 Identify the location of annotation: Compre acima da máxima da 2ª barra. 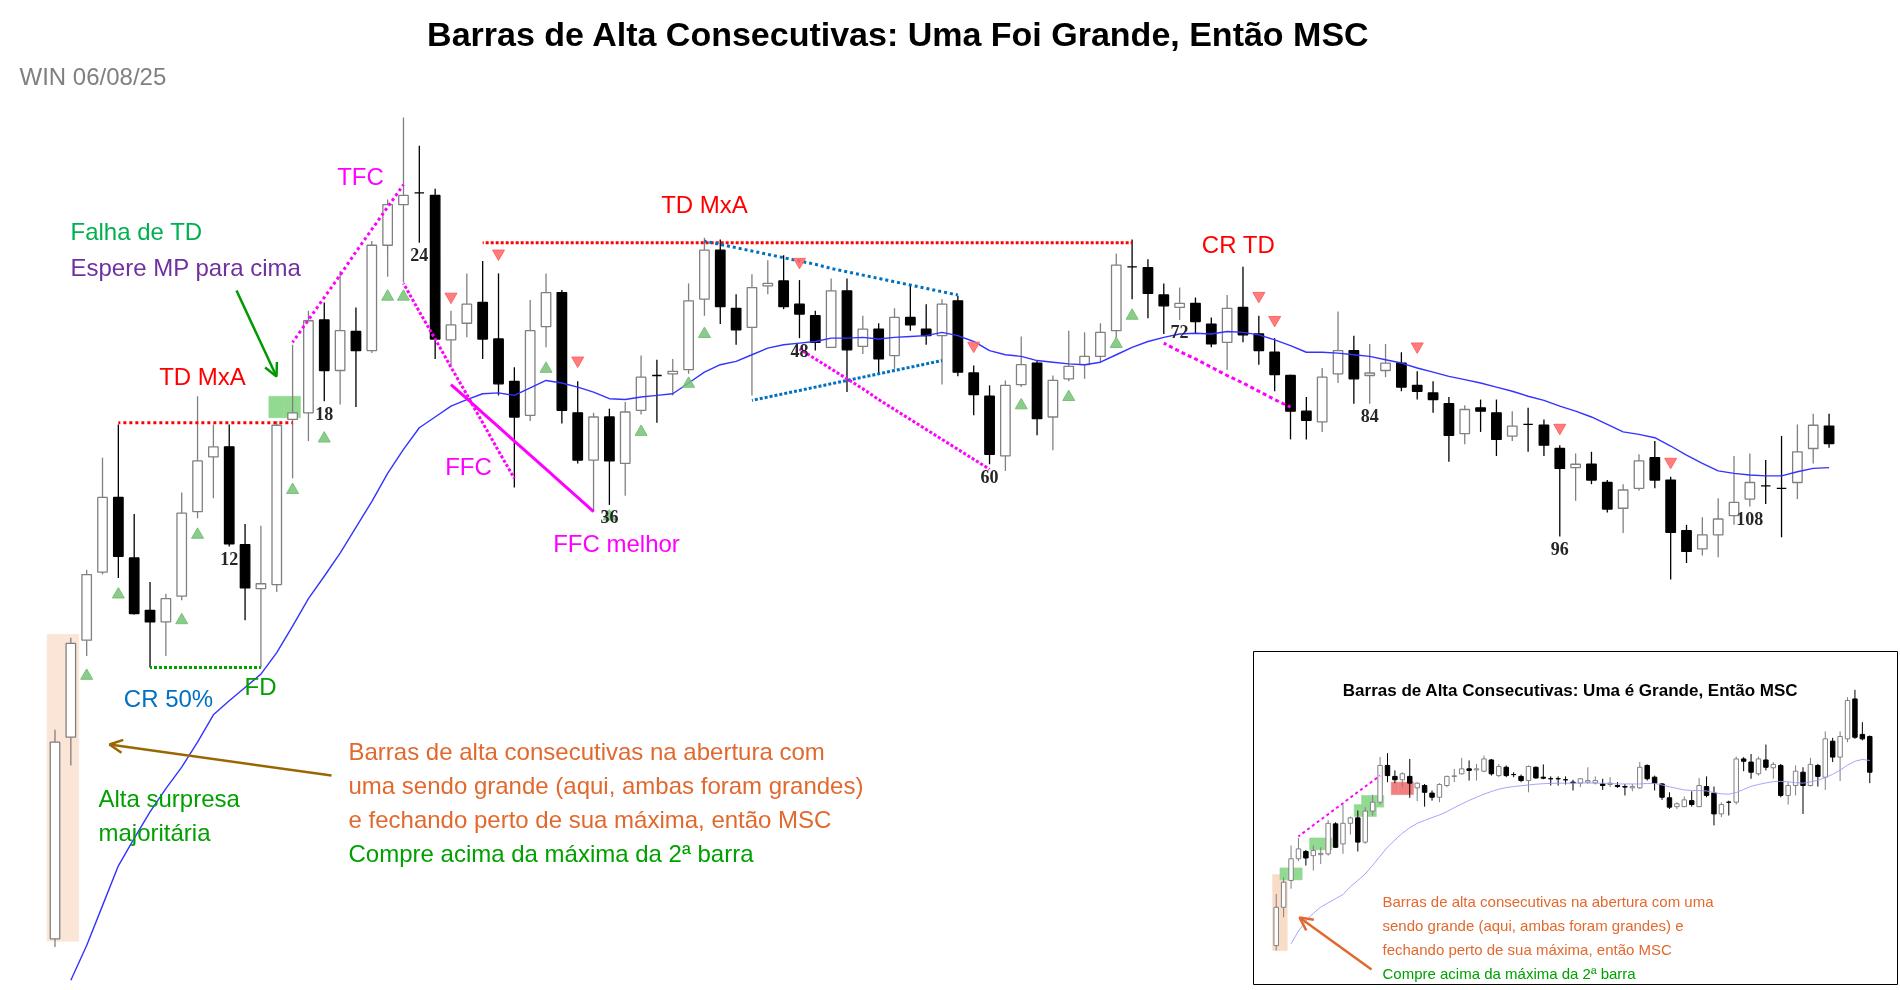
(551, 853).